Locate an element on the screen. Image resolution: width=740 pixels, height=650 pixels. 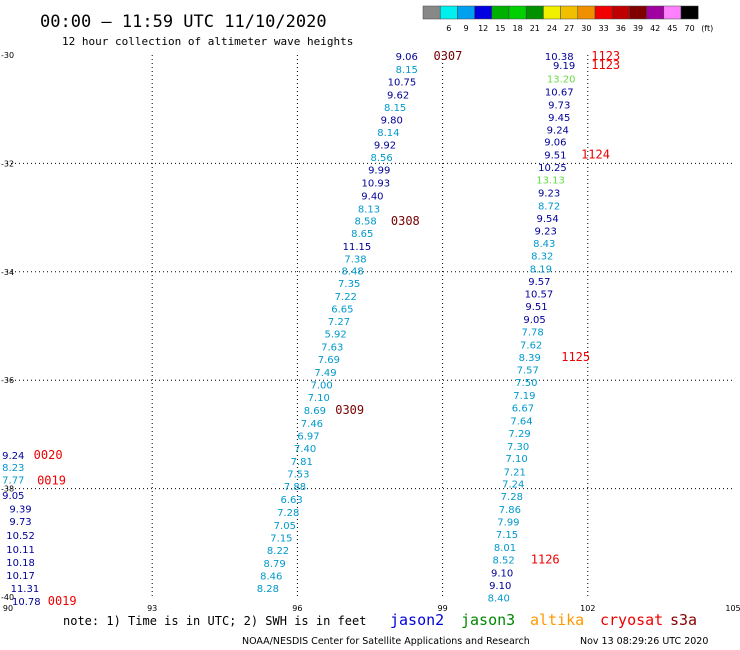
wave-height-label: 8.65 is located at coordinates (362, 234).